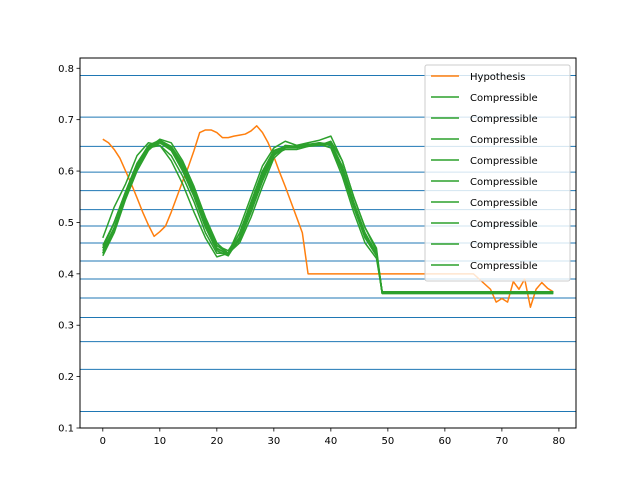 The height and width of the screenshot is (480, 640). What do you see at coordinates (66, 429) in the screenshot?
I see `y-tick-label: 0.1` at bounding box center [66, 429].